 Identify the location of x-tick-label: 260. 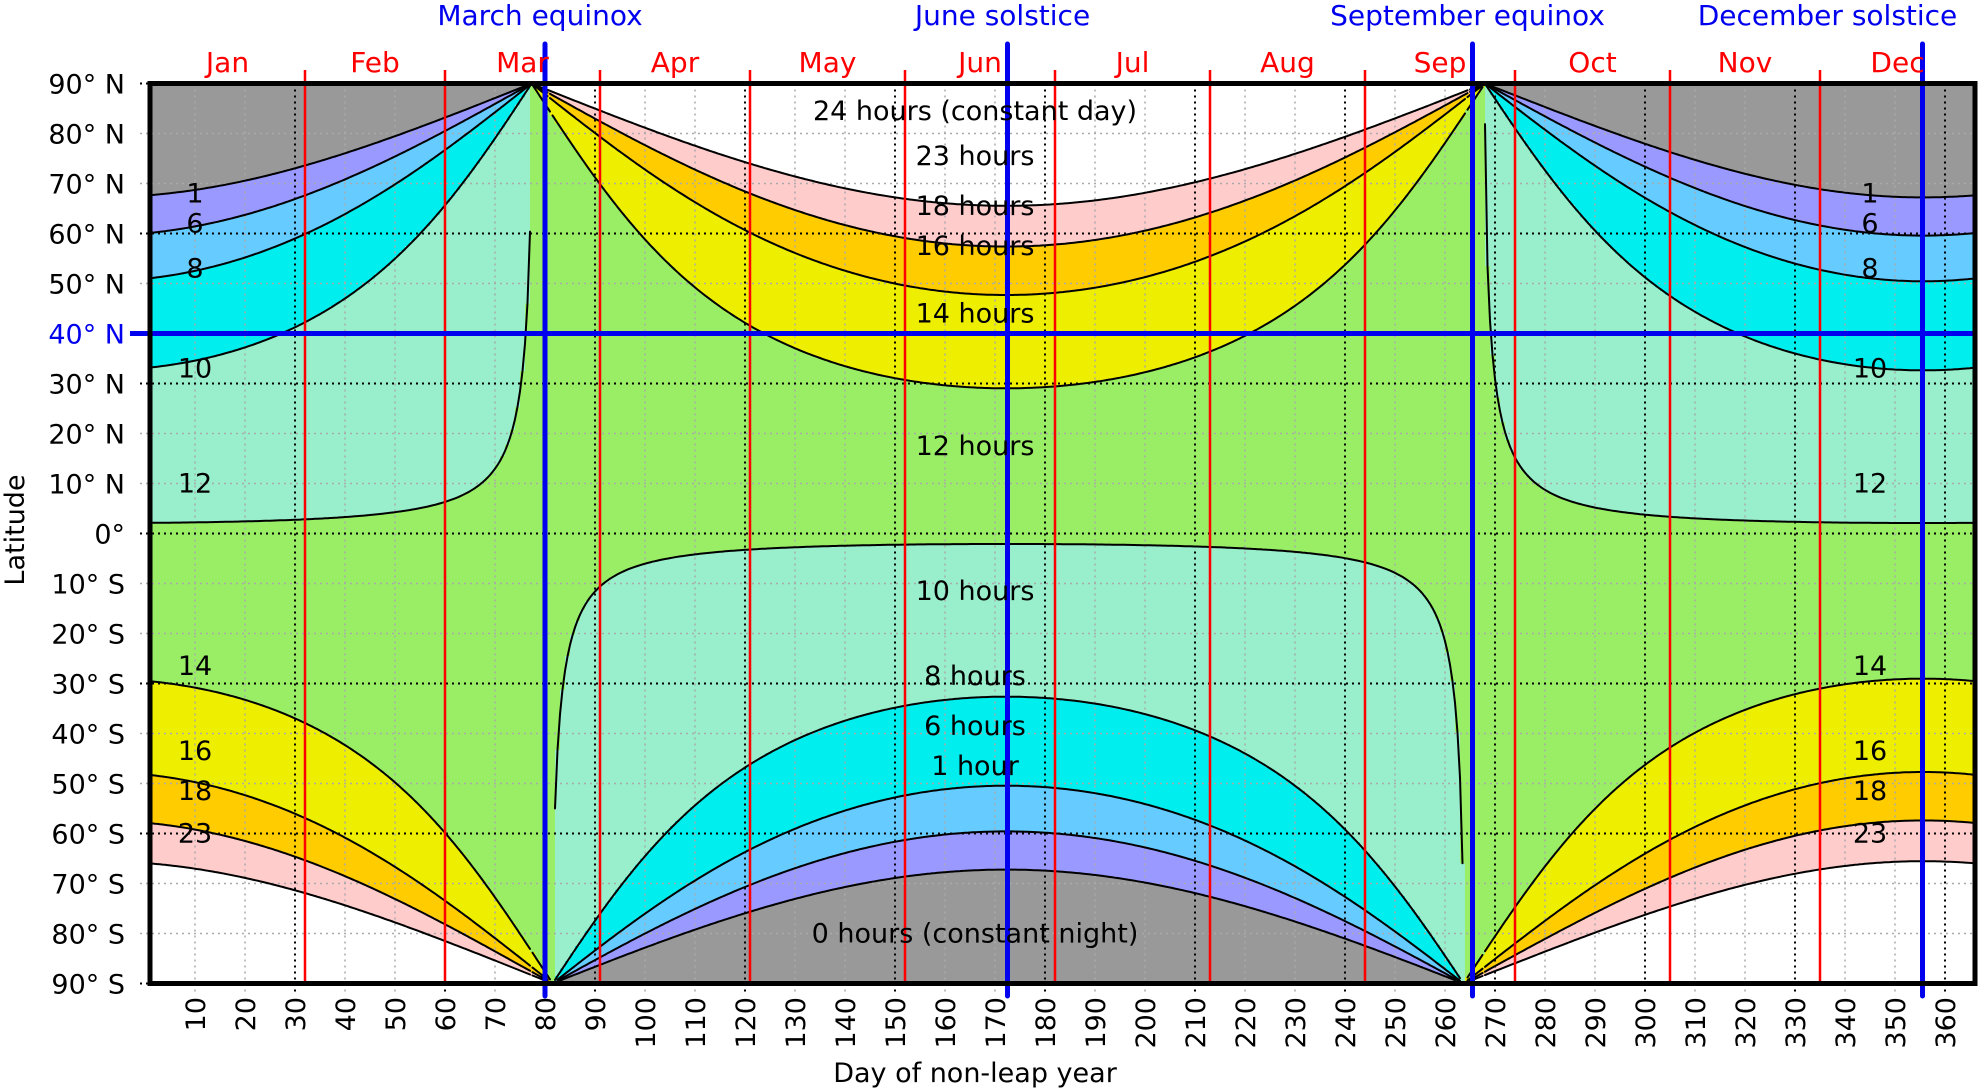
(1446, 1023).